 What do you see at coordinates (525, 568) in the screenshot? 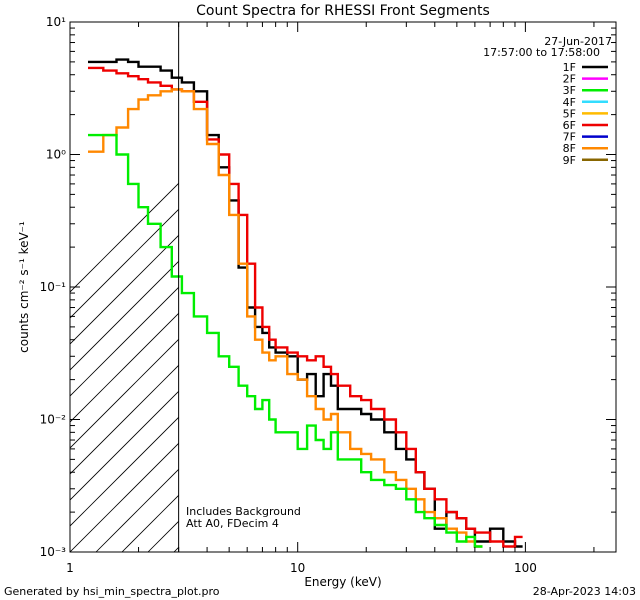
I see `x-tick-label: 100` at bounding box center [525, 568].